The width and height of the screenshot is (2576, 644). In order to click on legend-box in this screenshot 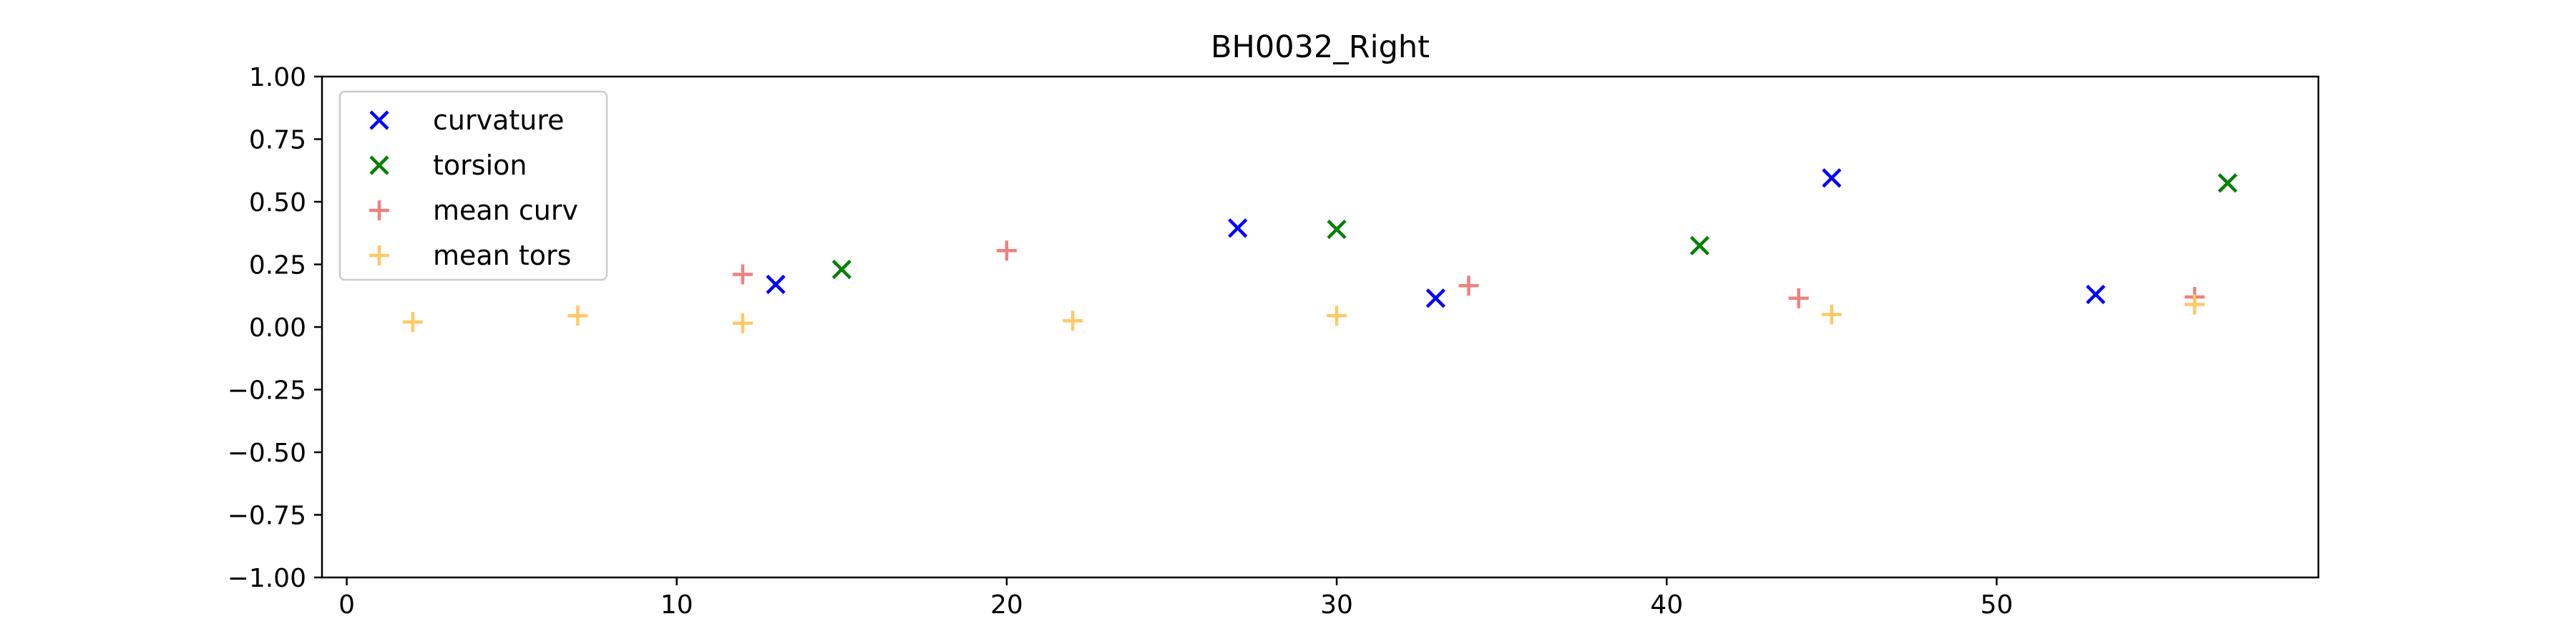, I will do `click(473, 185)`.